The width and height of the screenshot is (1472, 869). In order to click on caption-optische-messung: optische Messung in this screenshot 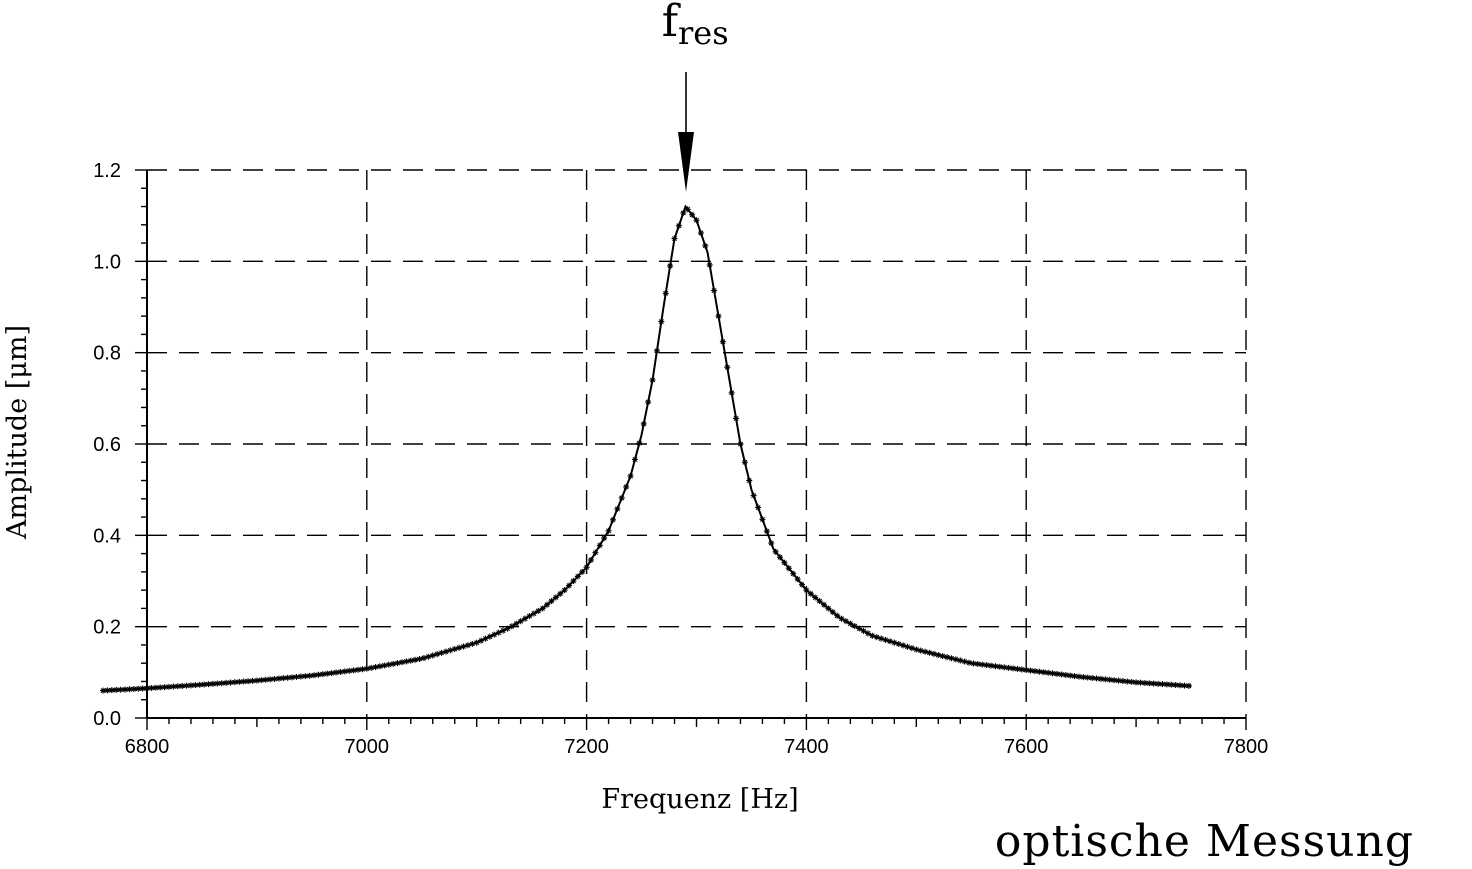, I will do `click(1204, 841)`.